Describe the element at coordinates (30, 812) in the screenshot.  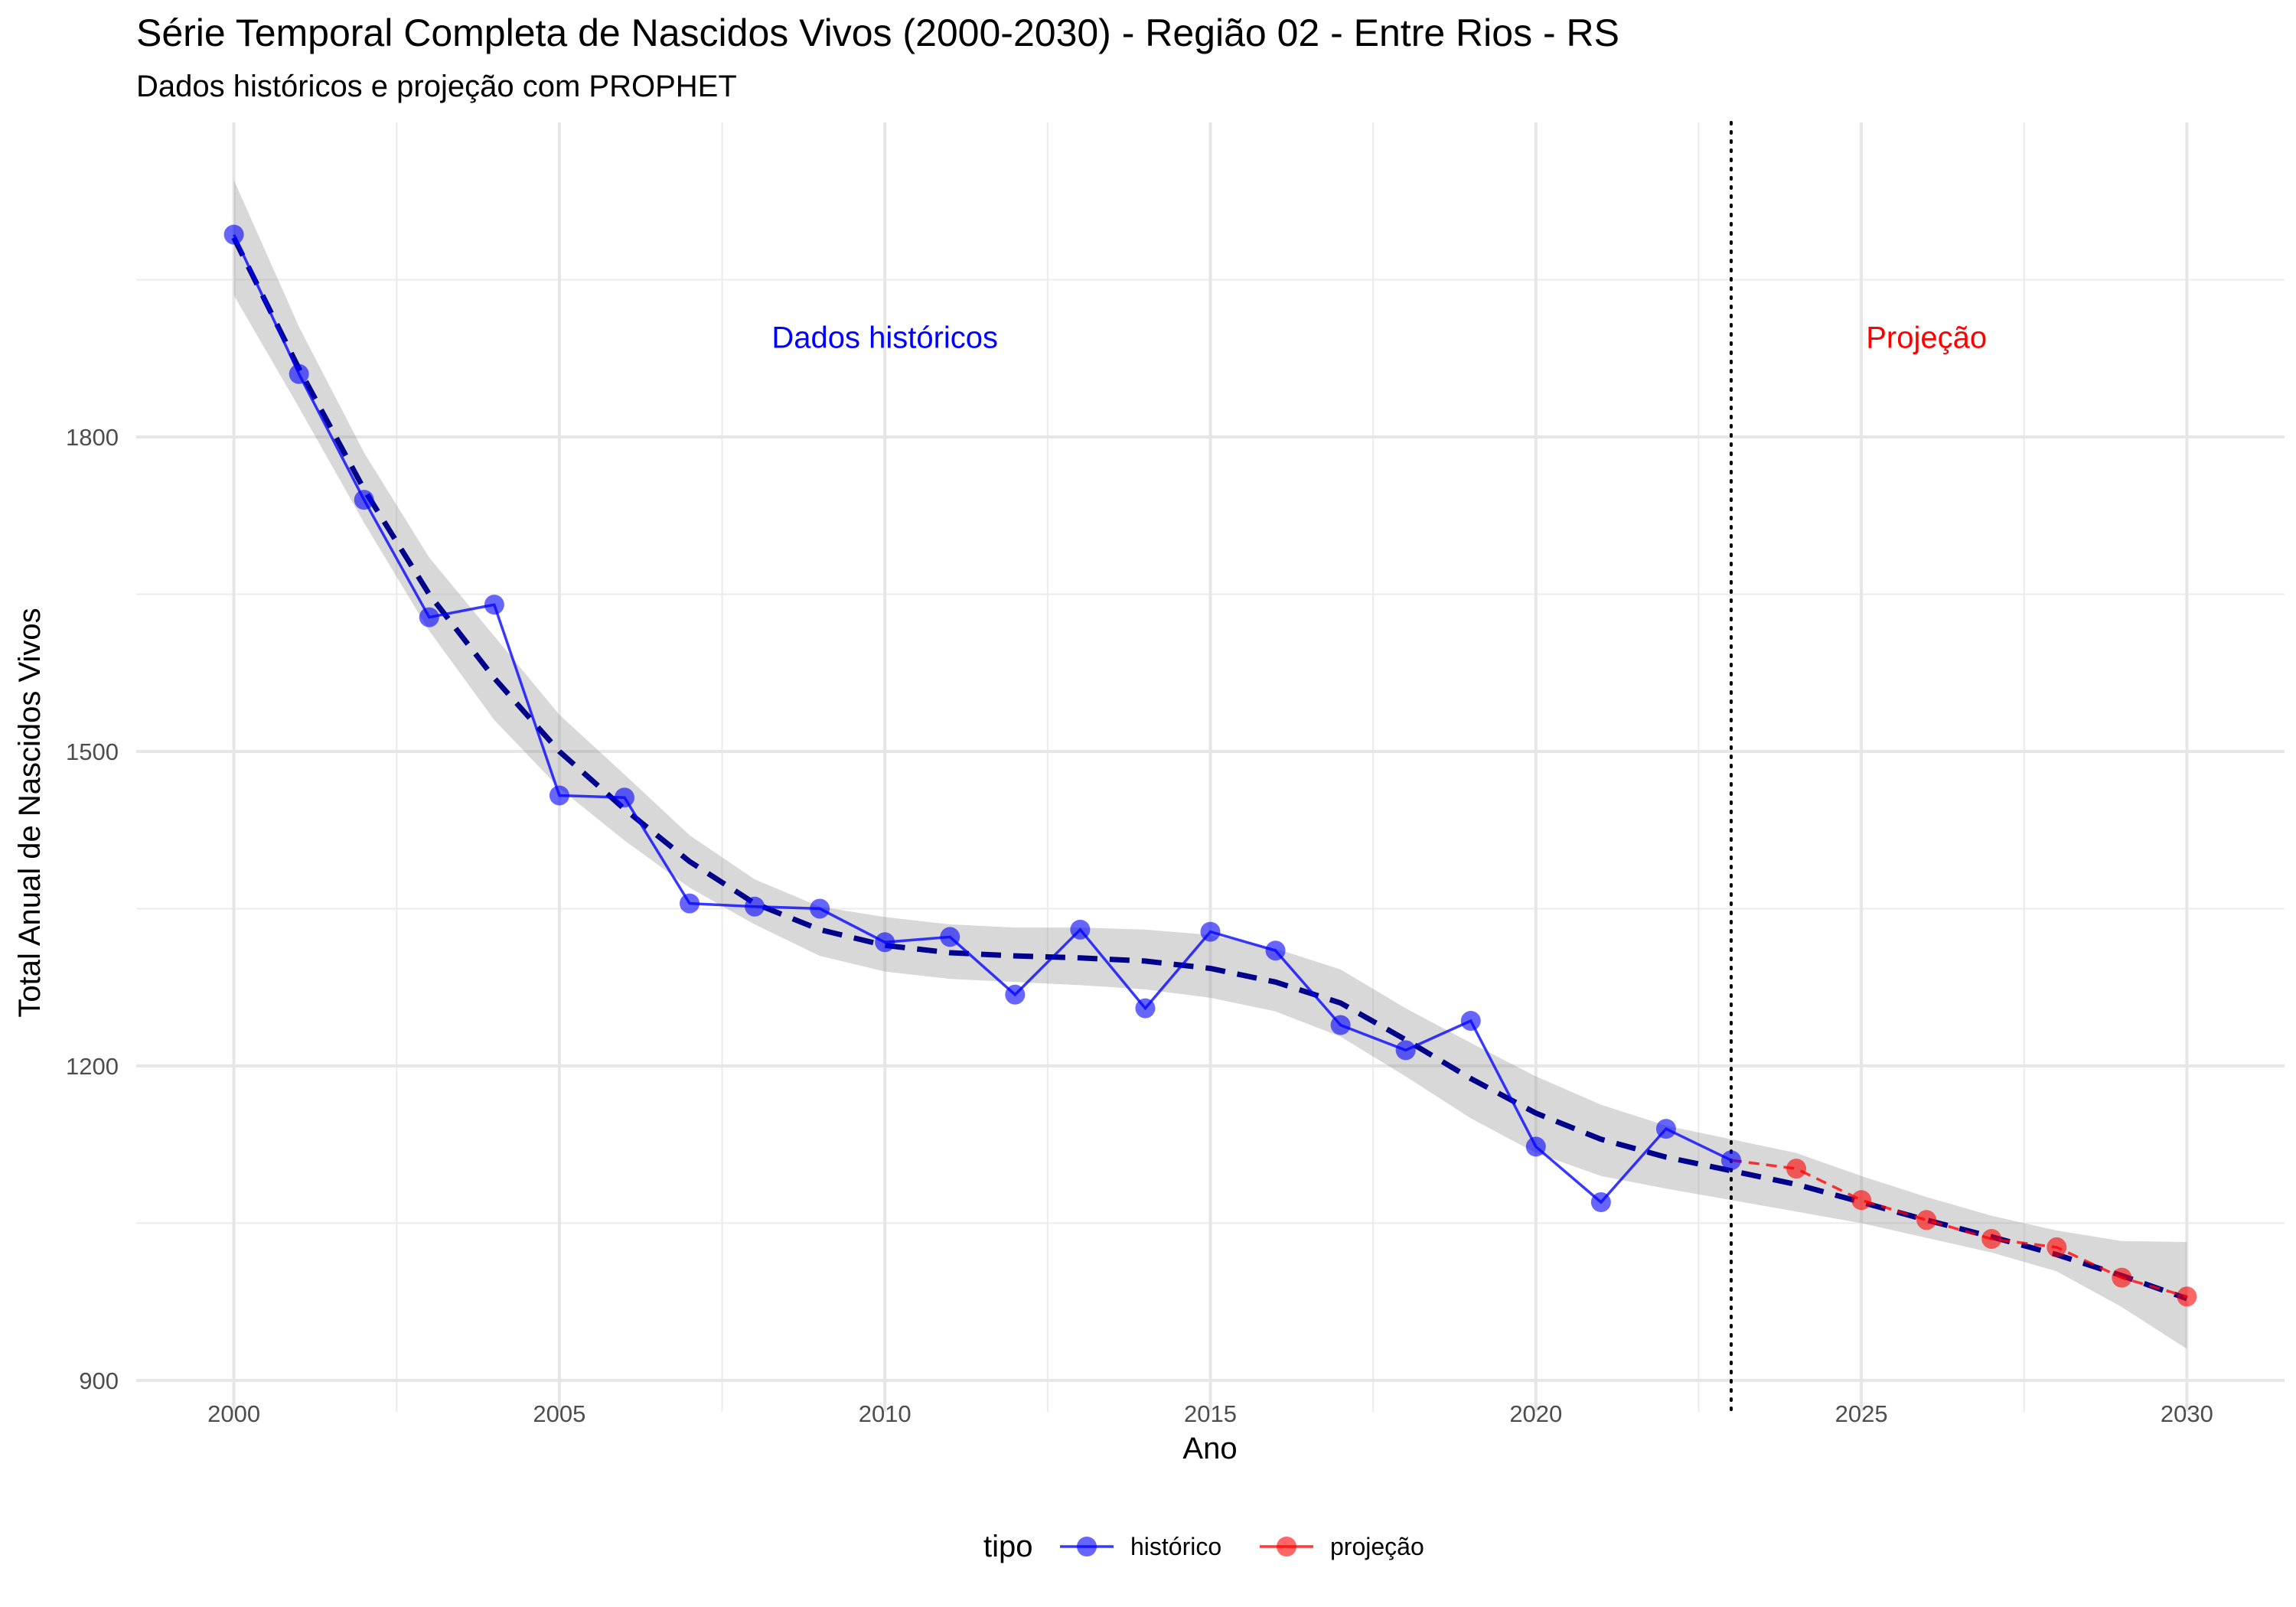
I see `y-axis-title: Total Anual de Nascidos Vivos` at that location.